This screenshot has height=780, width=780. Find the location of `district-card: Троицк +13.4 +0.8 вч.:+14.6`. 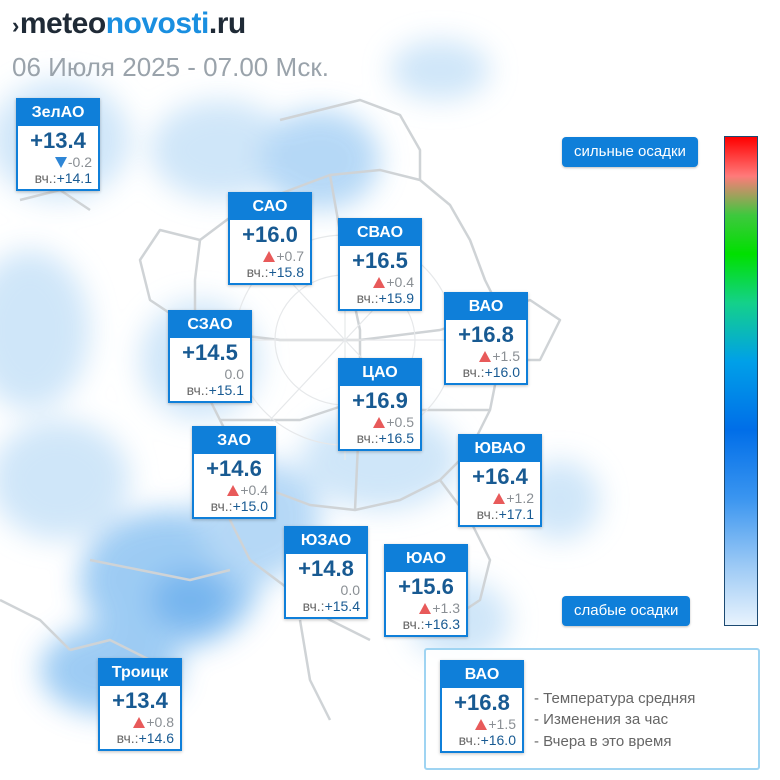

district-card: Троицк +13.4 +0.8 вч.:+14.6 is located at coordinates (140, 704).